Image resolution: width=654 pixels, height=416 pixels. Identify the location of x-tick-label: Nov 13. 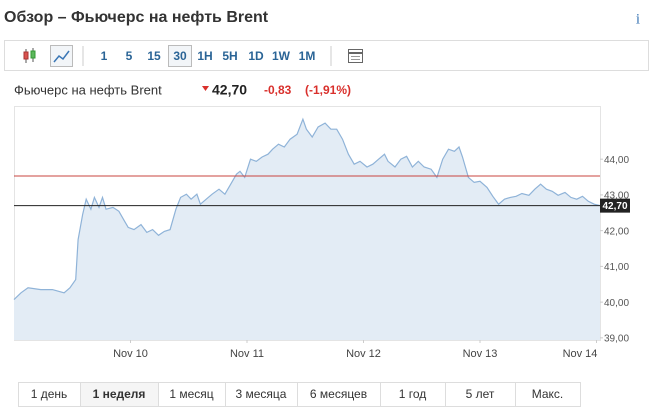
(480, 354).